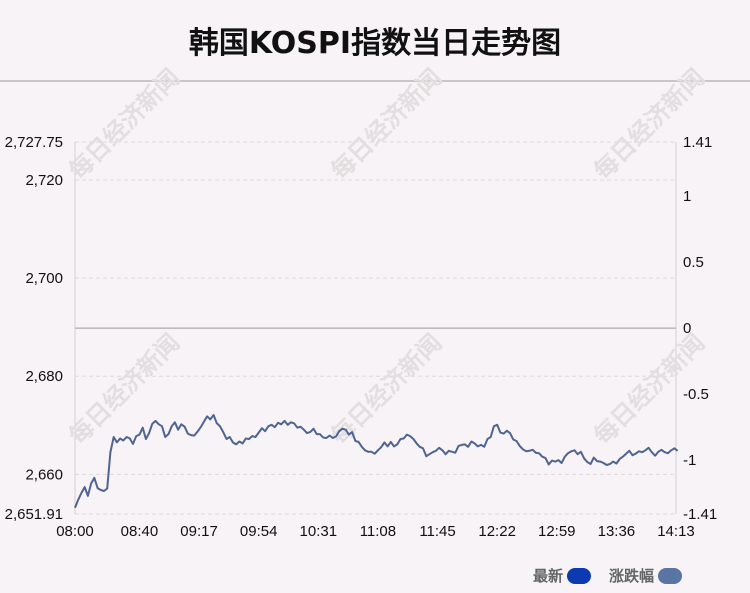 The height and width of the screenshot is (593, 750). Describe the element at coordinates (579, 576) in the screenshot. I see `legend-swatch-latest` at that location.